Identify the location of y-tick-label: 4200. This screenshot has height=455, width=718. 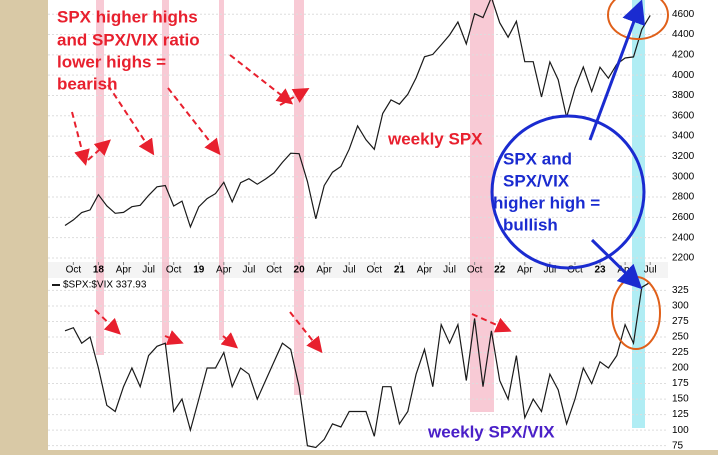
(683, 54).